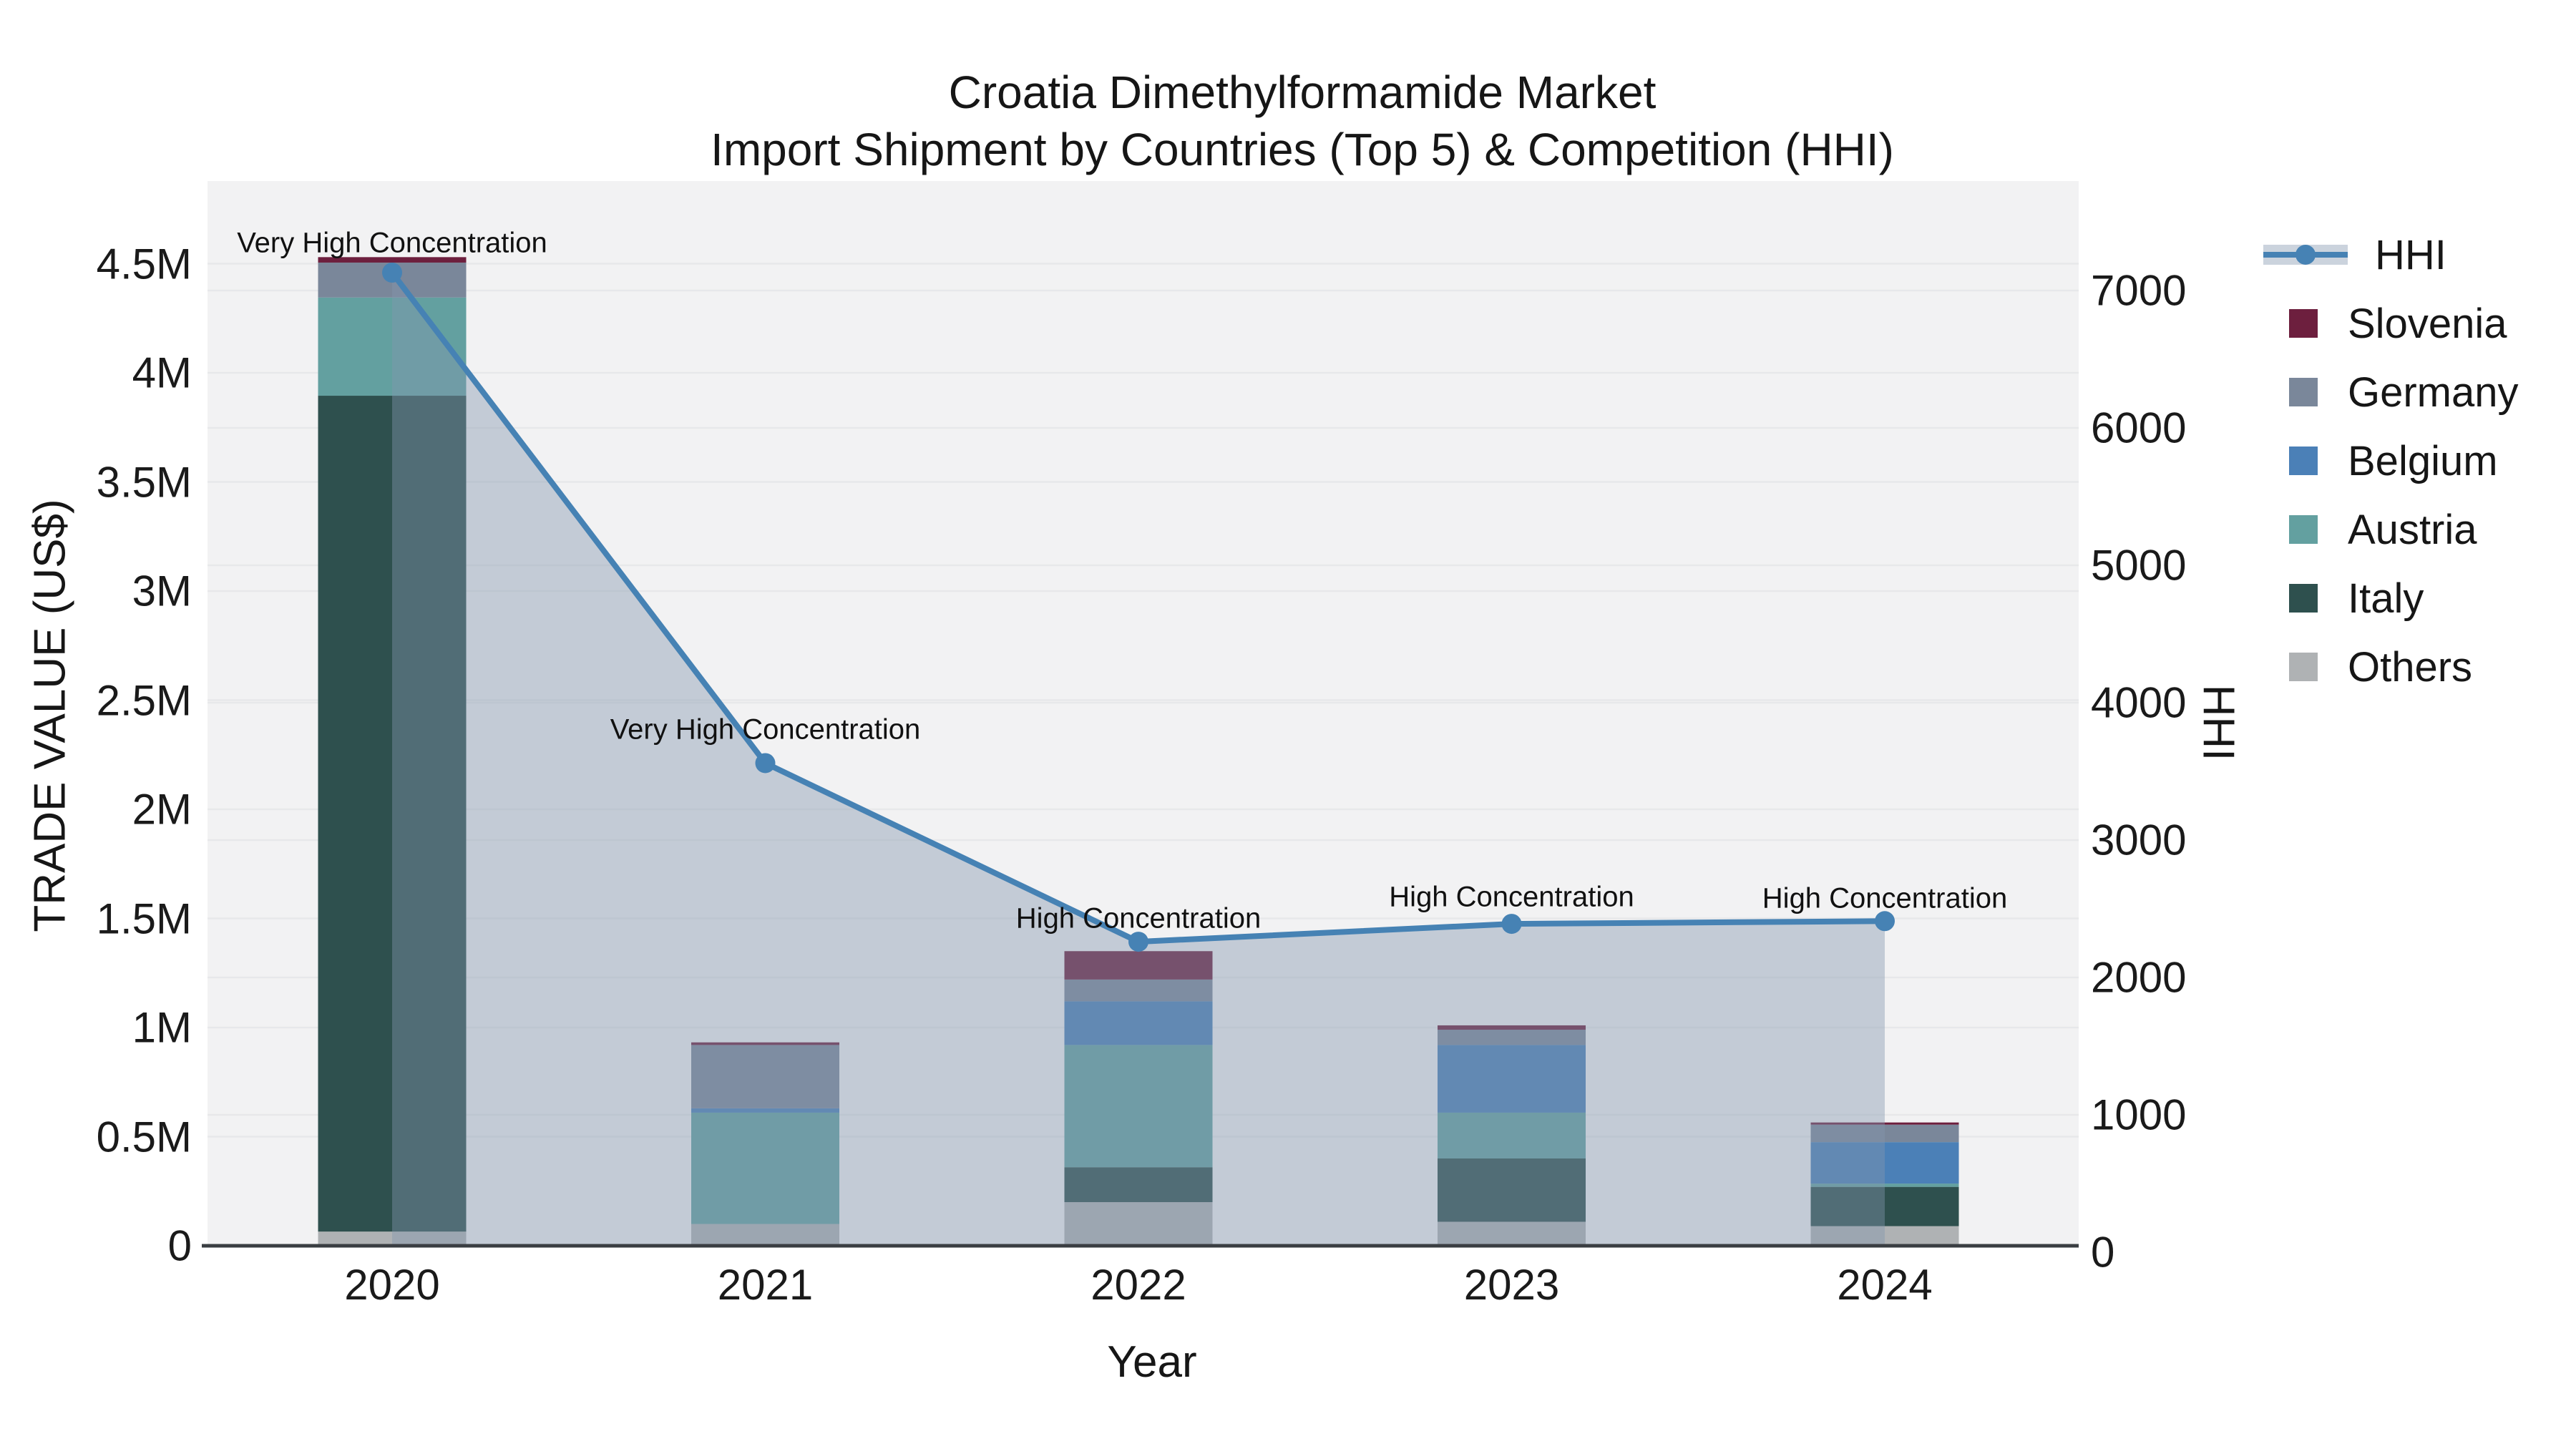 This screenshot has width=2576, height=1449. I want to click on y-right-tick-label: 0, so click(2103, 1252).